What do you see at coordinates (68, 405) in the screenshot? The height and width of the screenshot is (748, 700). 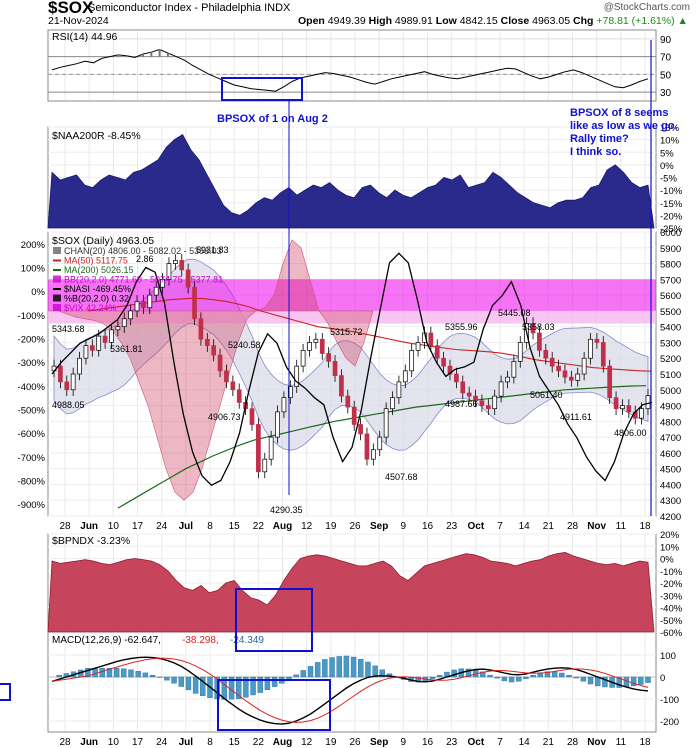 I see `price-data-label: 4988.05` at bounding box center [68, 405].